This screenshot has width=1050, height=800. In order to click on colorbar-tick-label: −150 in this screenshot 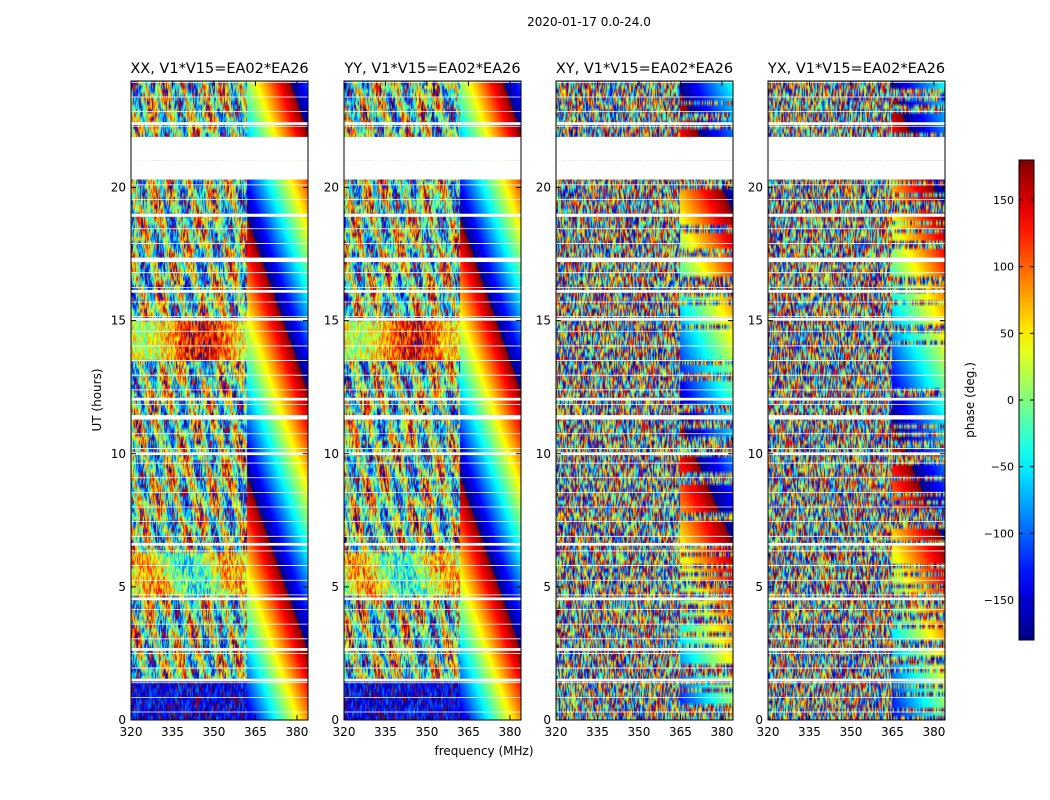, I will do `click(999, 600)`.